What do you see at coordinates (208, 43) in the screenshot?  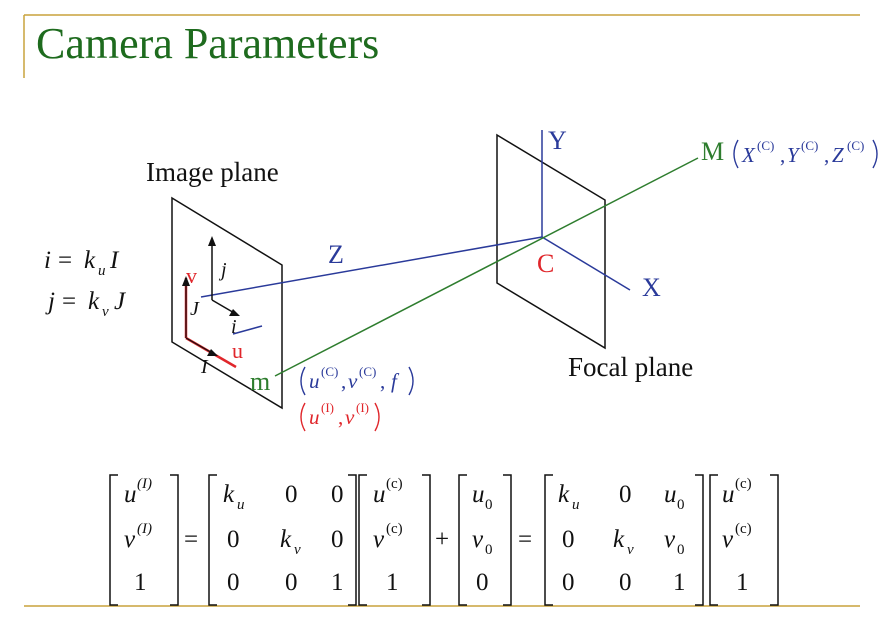 I see `slide-title: Camera Parameters` at bounding box center [208, 43].